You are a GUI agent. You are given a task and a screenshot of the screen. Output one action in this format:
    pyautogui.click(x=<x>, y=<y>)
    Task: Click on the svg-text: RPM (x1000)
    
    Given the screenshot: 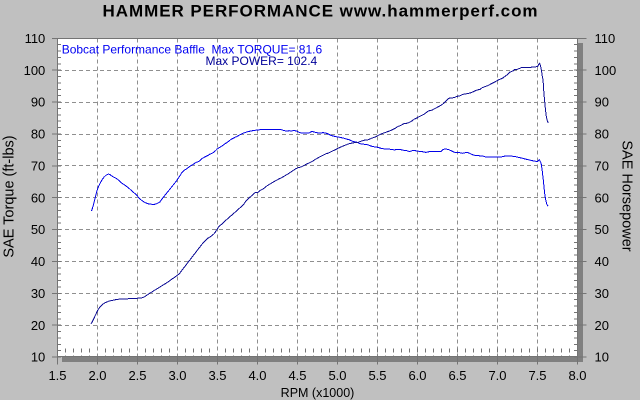 What is the action you would take?
    pyautogui.click(x=318, y=393)
    